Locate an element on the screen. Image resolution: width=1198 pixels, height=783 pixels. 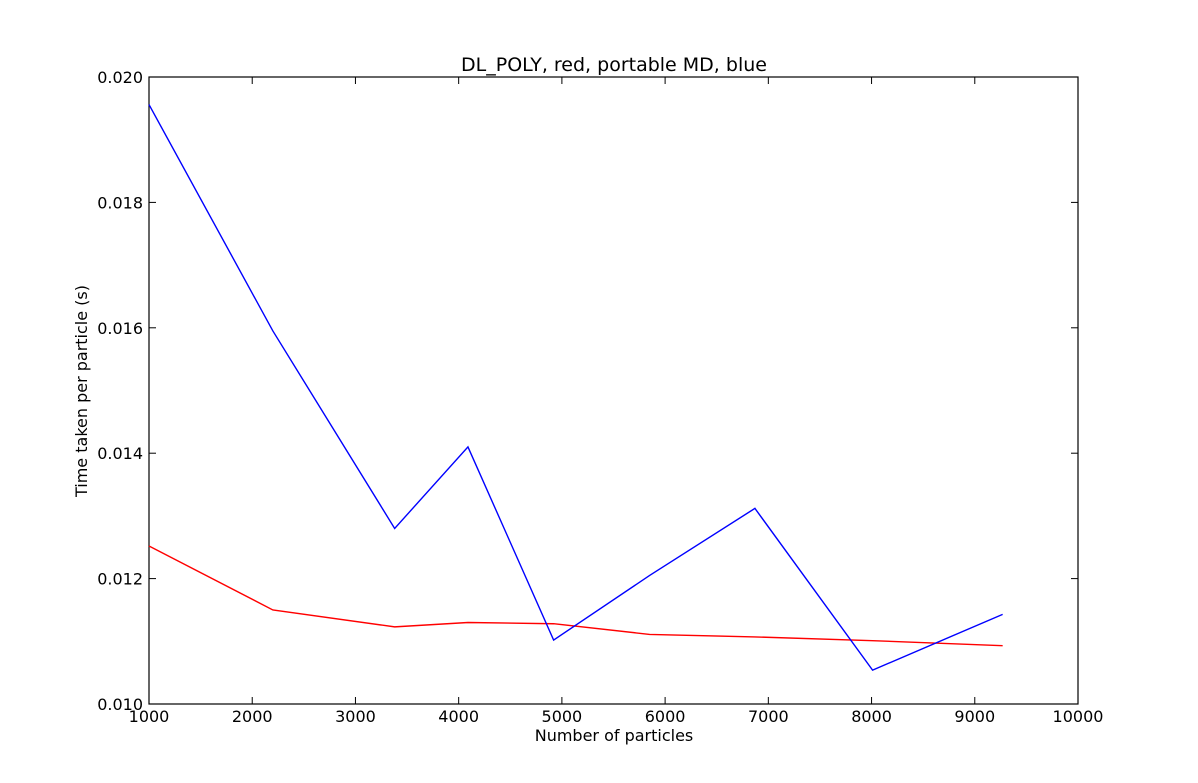
x-tick-label: 5000 is located at coordinates (562, 716).